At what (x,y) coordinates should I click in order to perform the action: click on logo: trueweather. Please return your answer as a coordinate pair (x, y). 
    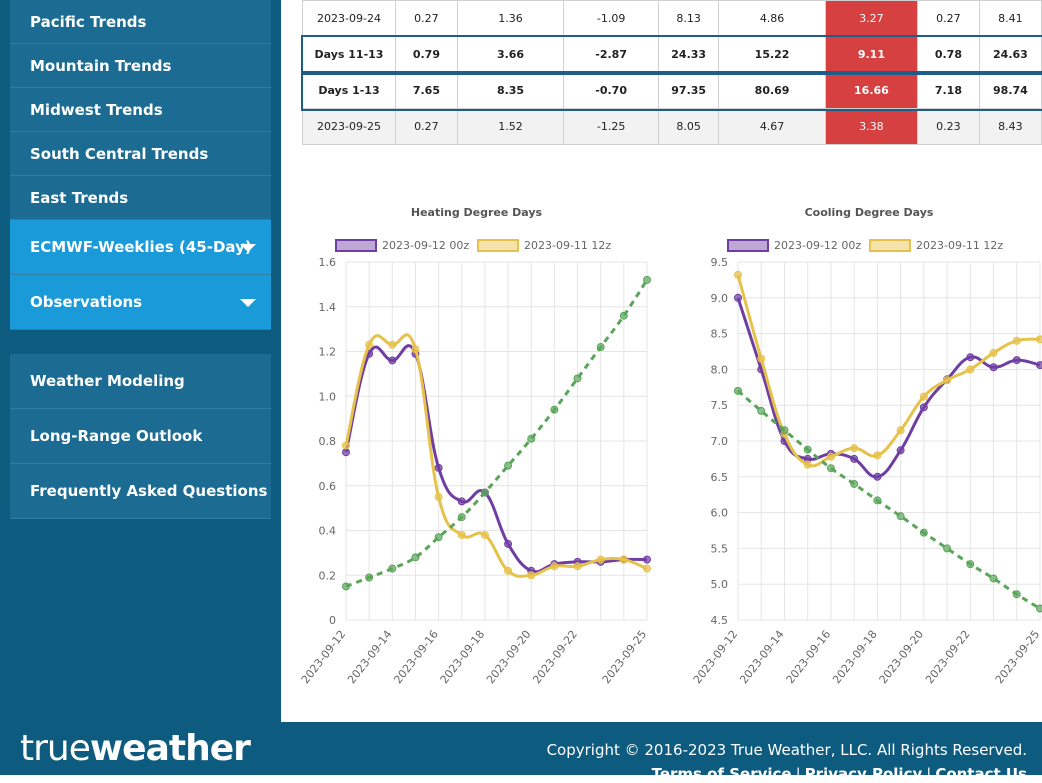
    Looking at the image, I should click on (135, 748).